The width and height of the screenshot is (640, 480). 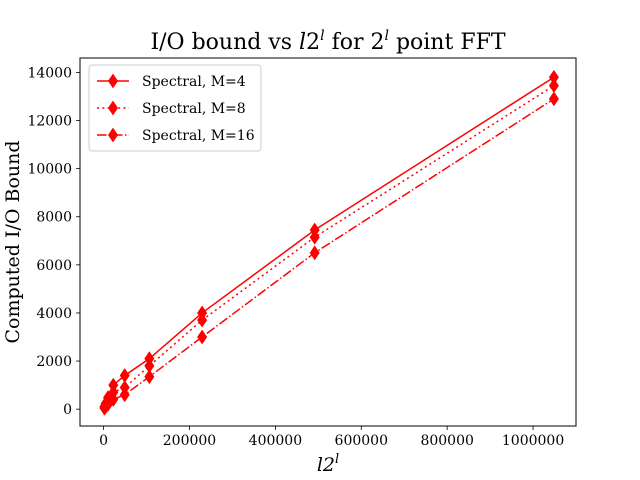 I want to click on y-tick-label: 2000, so click(x=54, y=362).